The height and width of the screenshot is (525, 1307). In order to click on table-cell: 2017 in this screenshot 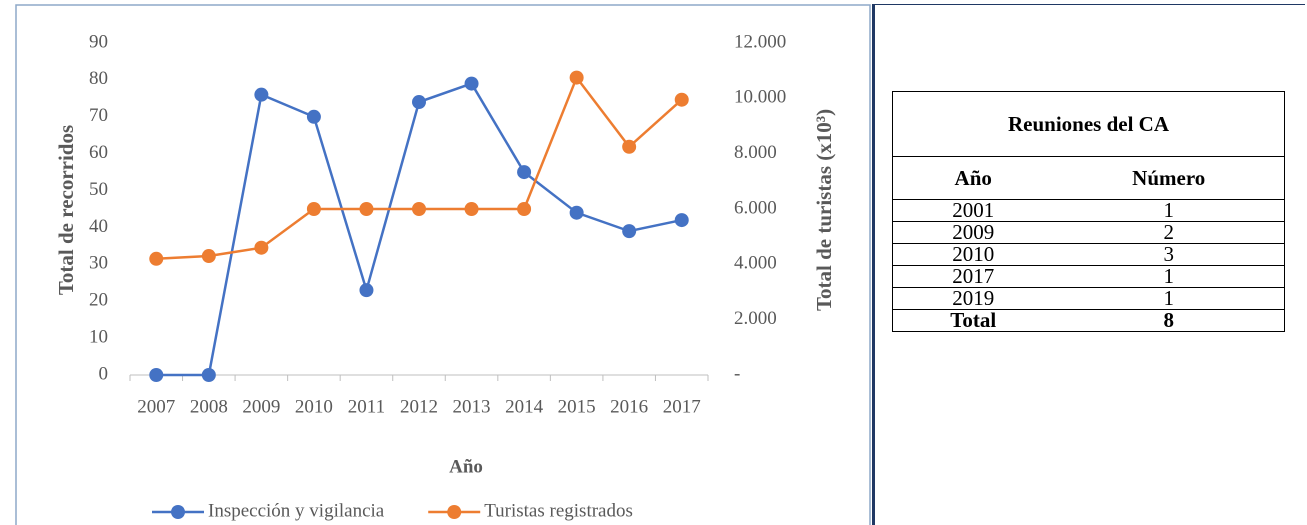, I will do `click(973, 276)`.